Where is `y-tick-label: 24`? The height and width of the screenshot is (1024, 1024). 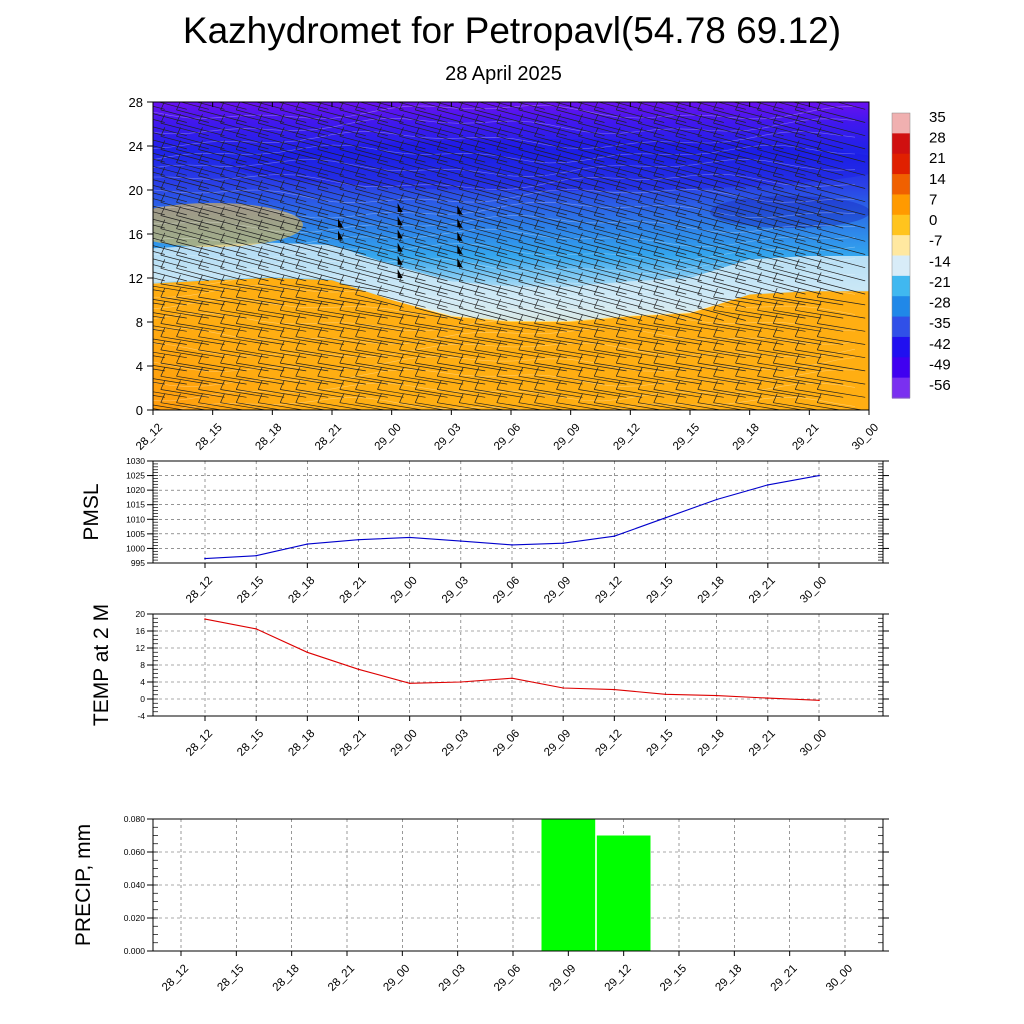 y-tick-label: 24 is located at coordinates (136, 146).